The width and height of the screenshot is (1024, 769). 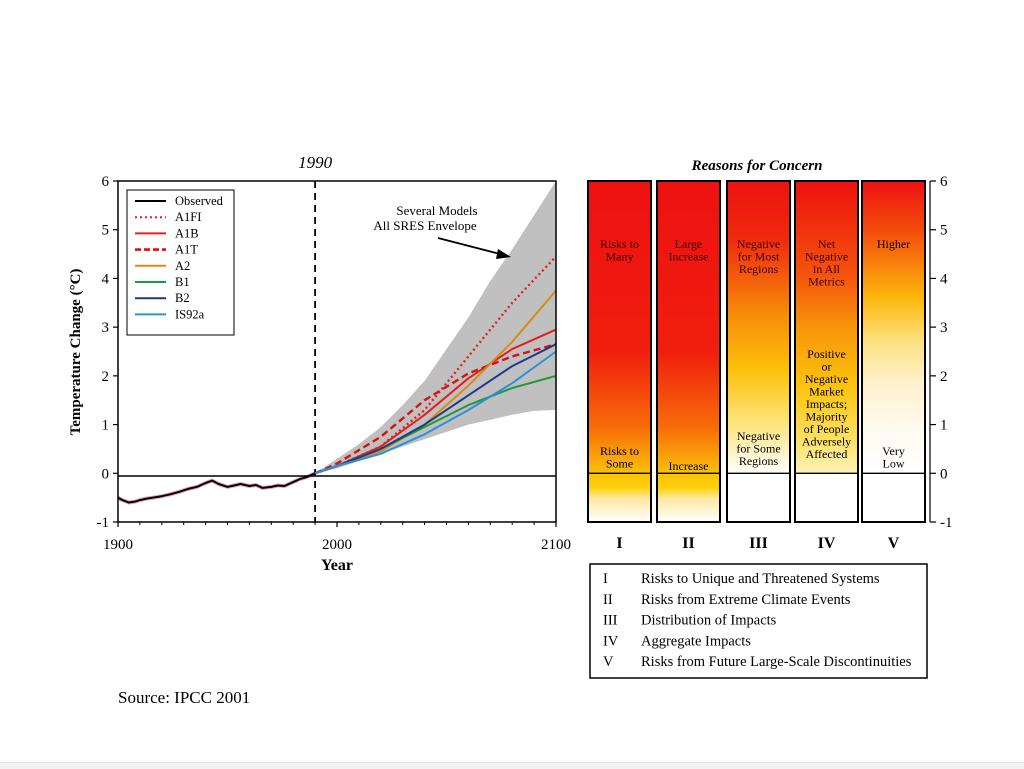 What do you see at coordinates (216, 488) in the screenshot?
I see `observed-line` at bounding box center [216, 488].